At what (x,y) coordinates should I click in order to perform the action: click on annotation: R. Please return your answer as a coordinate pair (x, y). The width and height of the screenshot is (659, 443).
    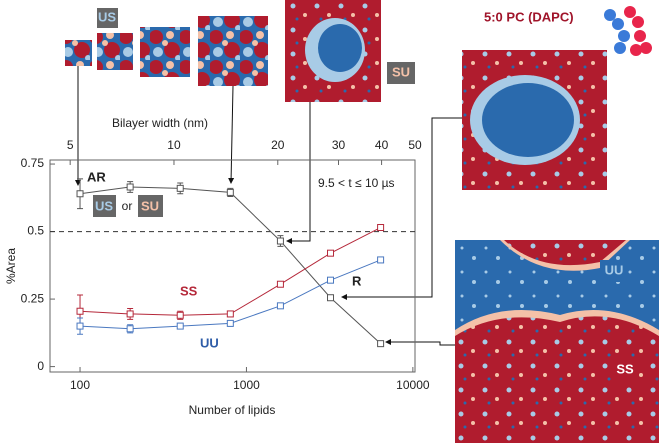
    Looking at the image, I should click on (357, 280).